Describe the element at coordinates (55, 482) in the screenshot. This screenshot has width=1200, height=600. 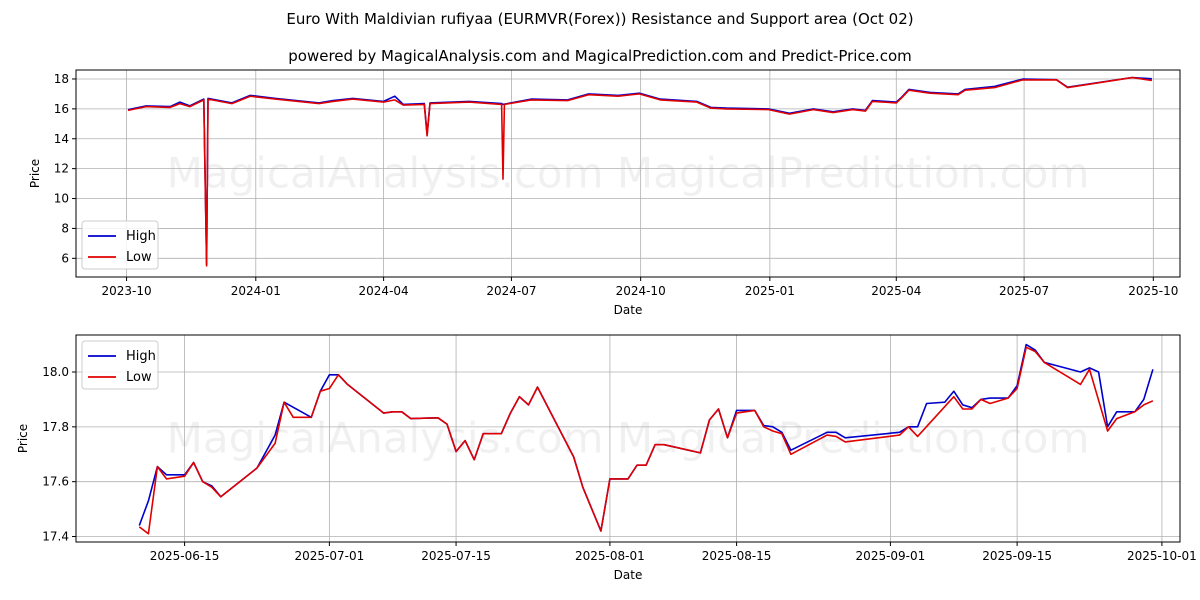
I see `y-tick-label: 17.6` at that location.